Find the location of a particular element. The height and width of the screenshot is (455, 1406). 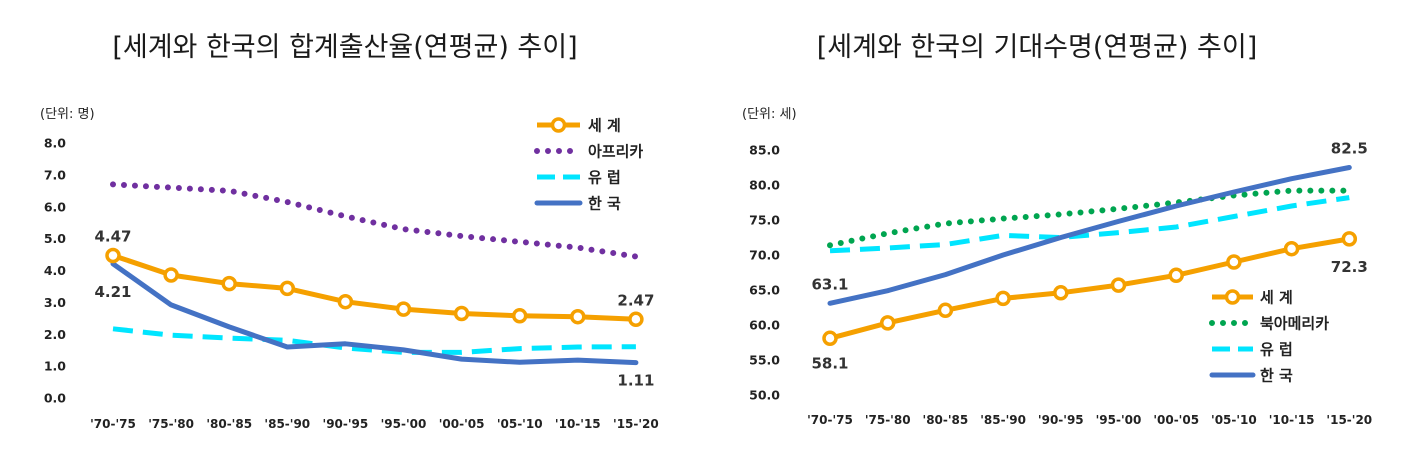

legend-label: 북아메리카 is located at coordinates (1294, 324).